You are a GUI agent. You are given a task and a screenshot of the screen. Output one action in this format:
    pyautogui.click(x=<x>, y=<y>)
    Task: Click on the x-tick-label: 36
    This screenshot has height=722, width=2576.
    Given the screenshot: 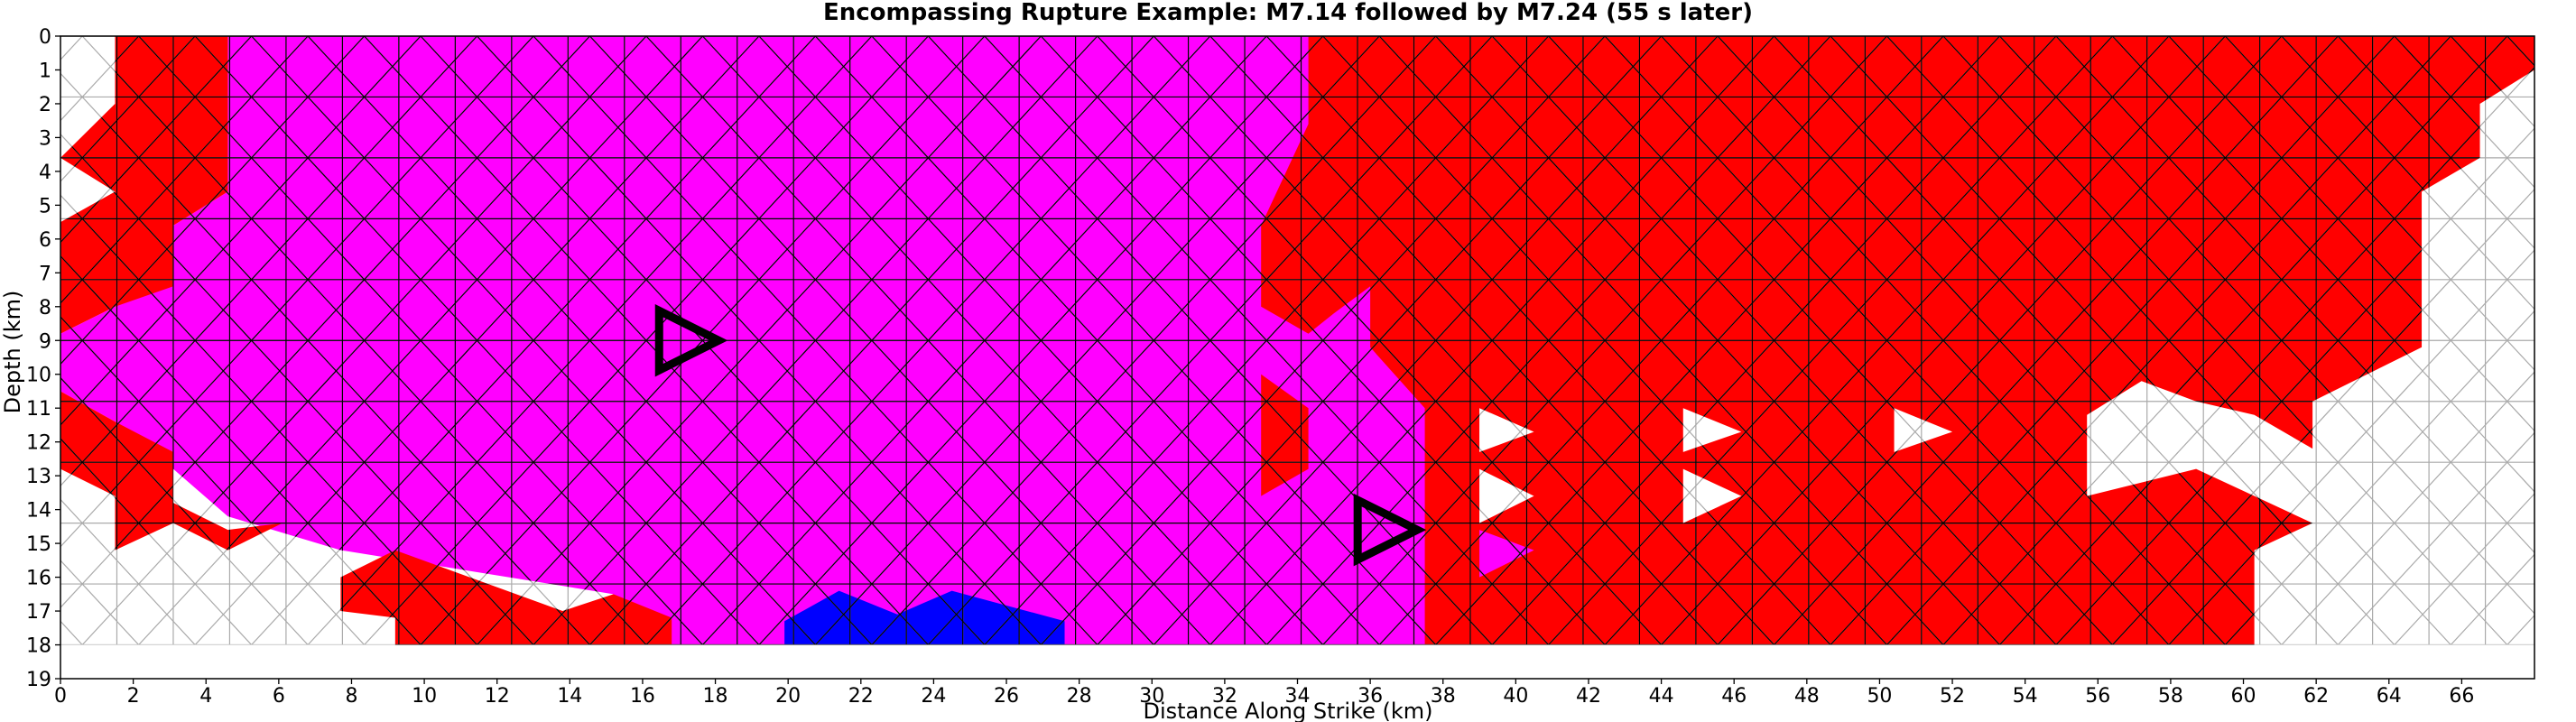 What is the action you would take?
    pyautogui.click(x=1370, y=696)
    